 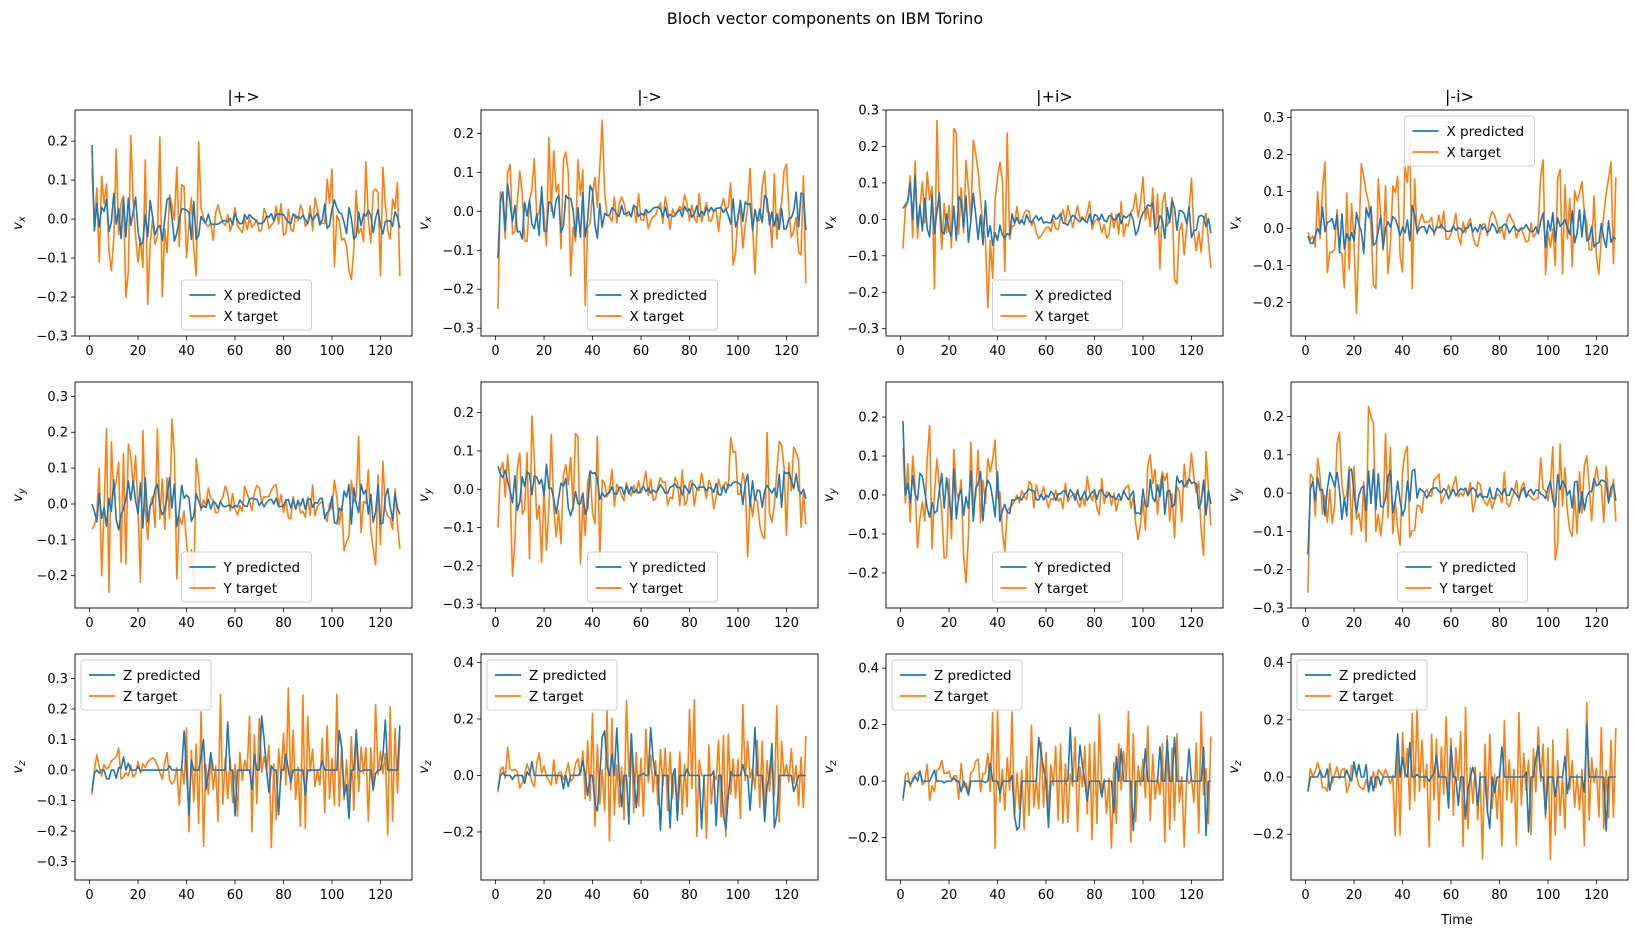 What do you see at coordinates (1235, 223) in the screenshot?
I see `y-axis-label: vx` at bounding box center [1235, 223].